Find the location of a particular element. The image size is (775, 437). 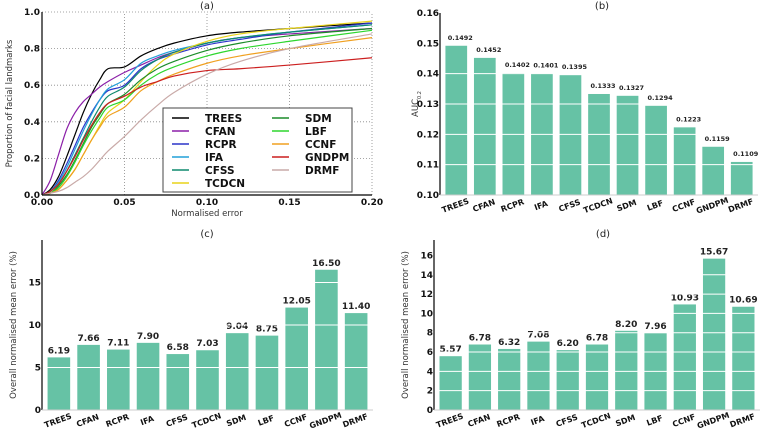

y-tick-label: 6 is located at coordinates (430, 353).